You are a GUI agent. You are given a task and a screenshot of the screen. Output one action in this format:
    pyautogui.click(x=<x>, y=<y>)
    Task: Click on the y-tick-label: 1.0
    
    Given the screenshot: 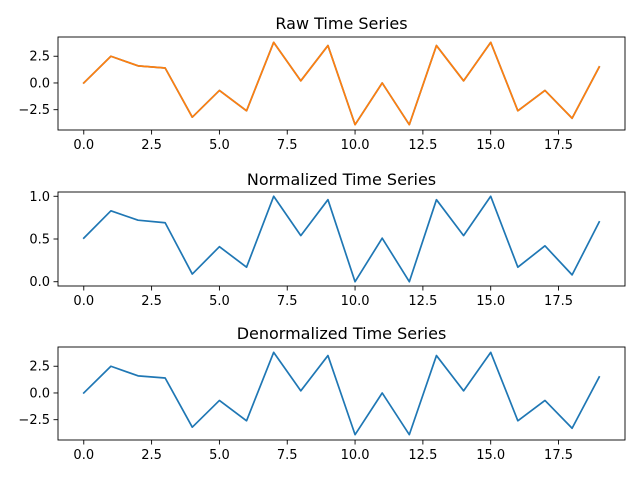 What is the action you would take?
    pyautogui.click(x=39, y=197)
    